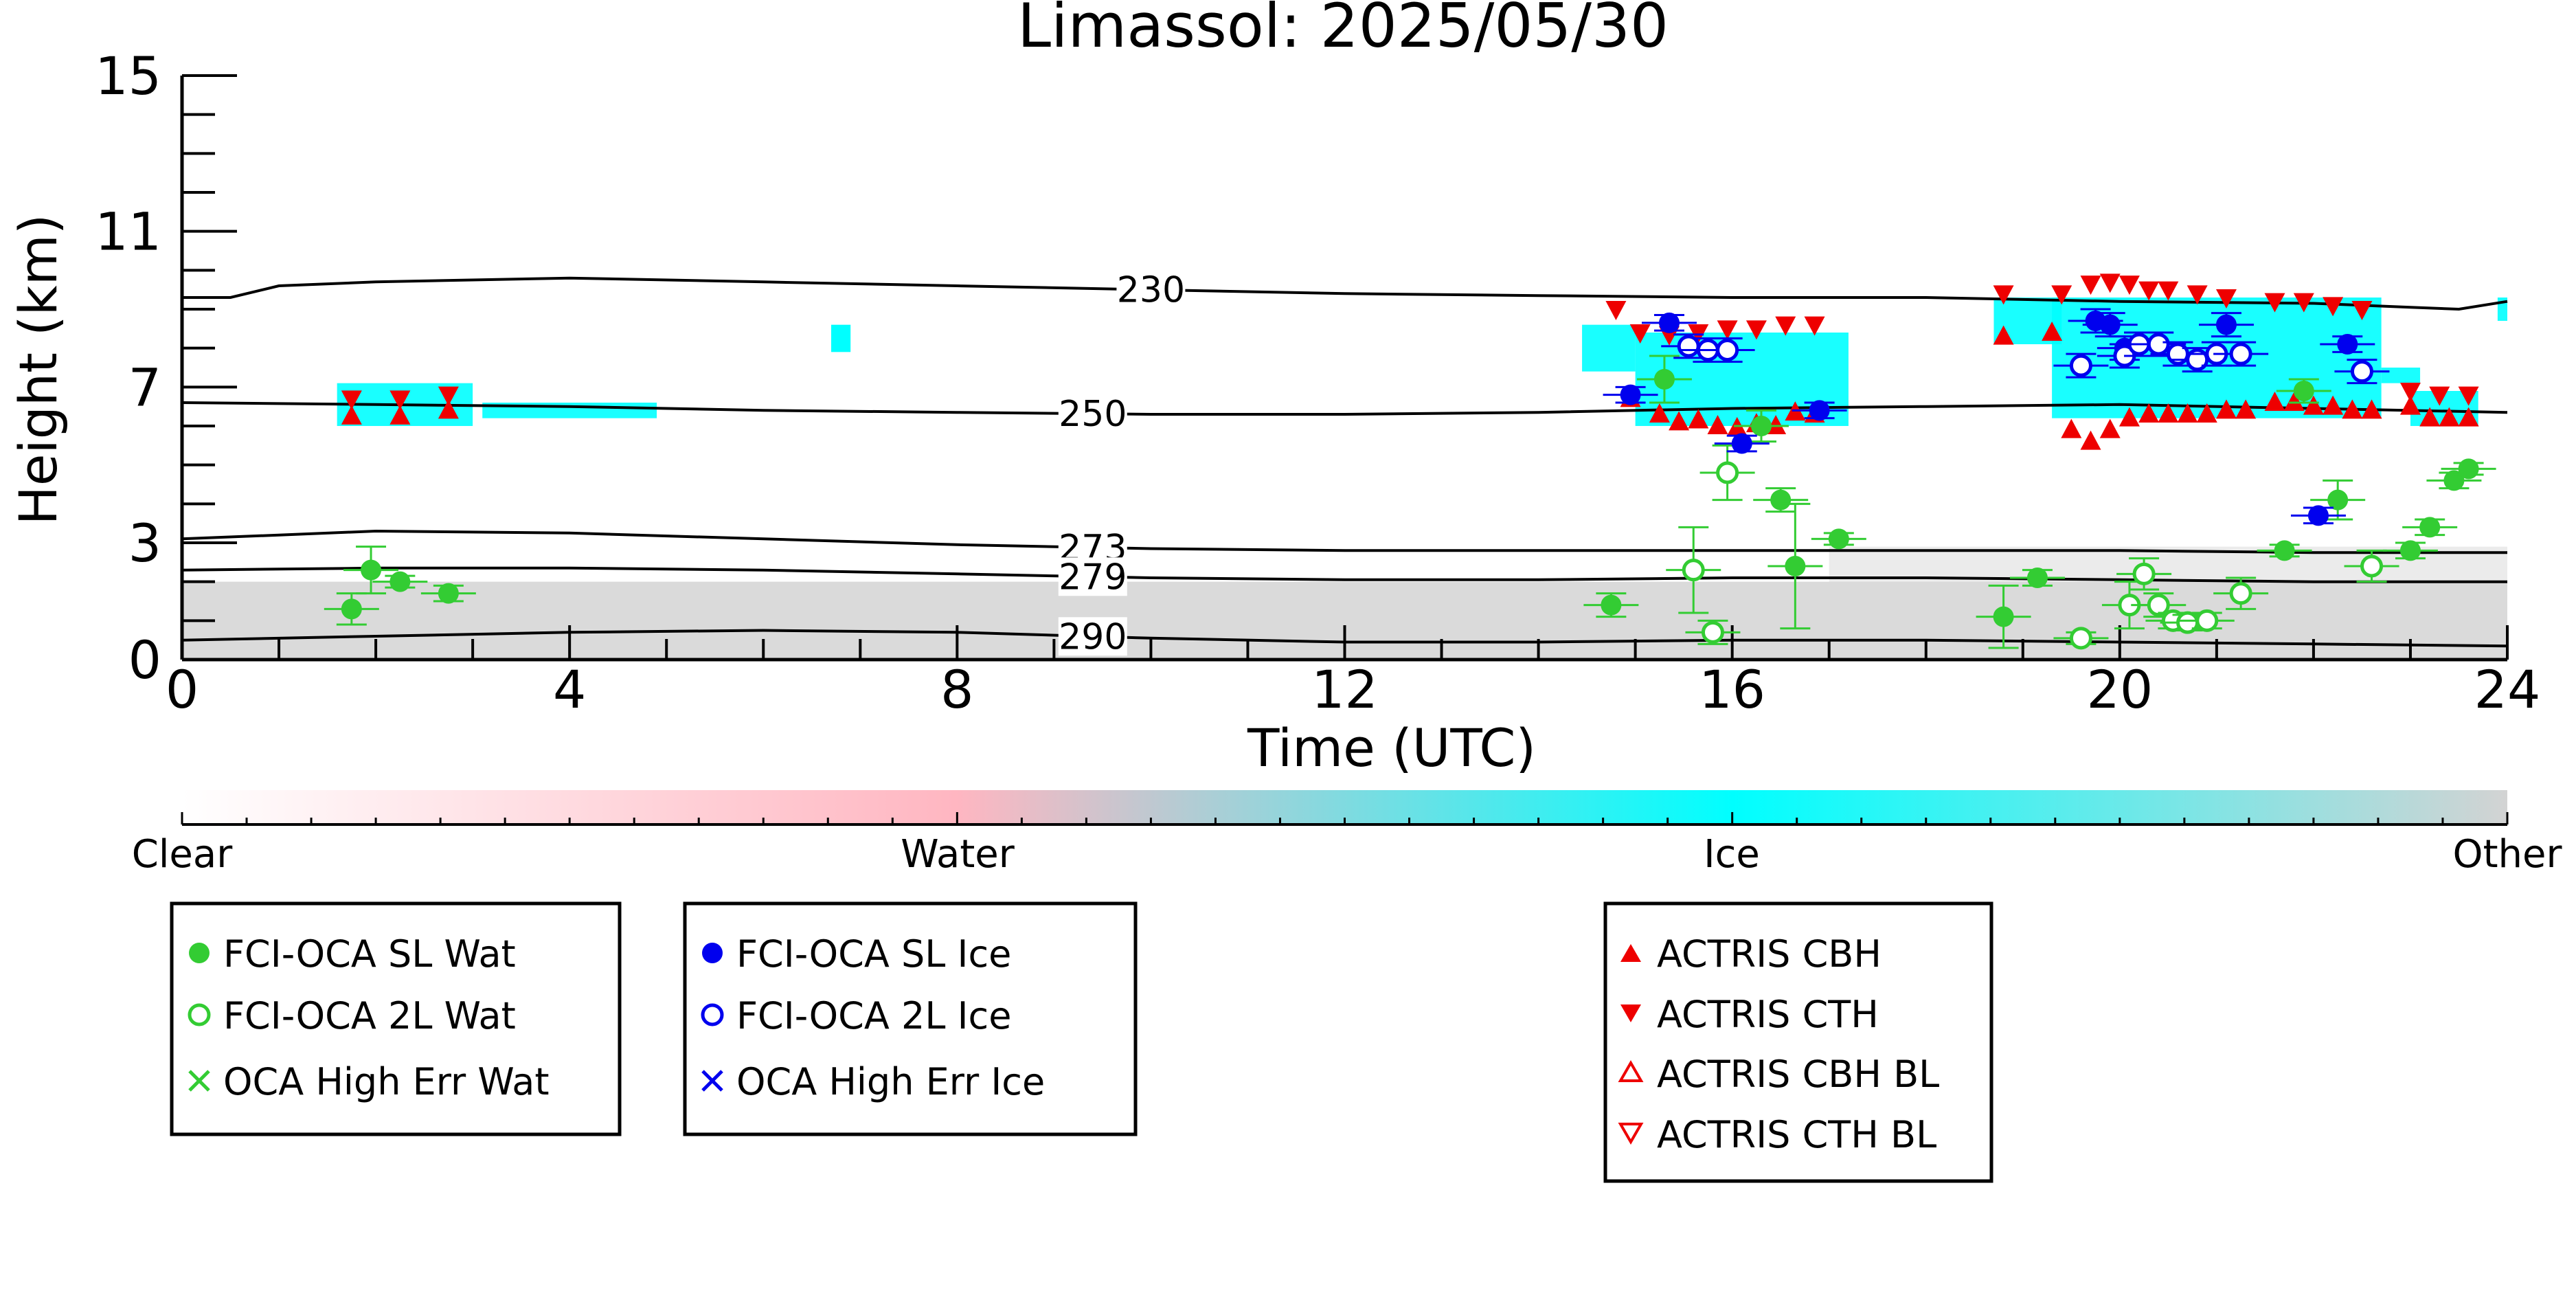 The height and width of the screenshot is (1291, 2576). Describe the element at coordinates (1343, 31) in the screenshot. I see `chart-title: Limassol: 2025/05/30` at that location.